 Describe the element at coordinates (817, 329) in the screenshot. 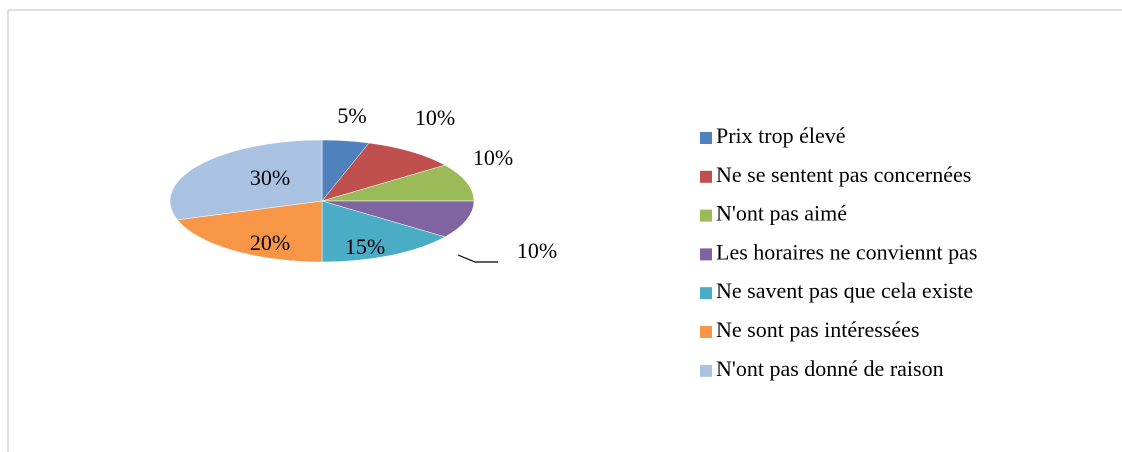

I see `legend-label: Ne sont pas intéressées` at that location.